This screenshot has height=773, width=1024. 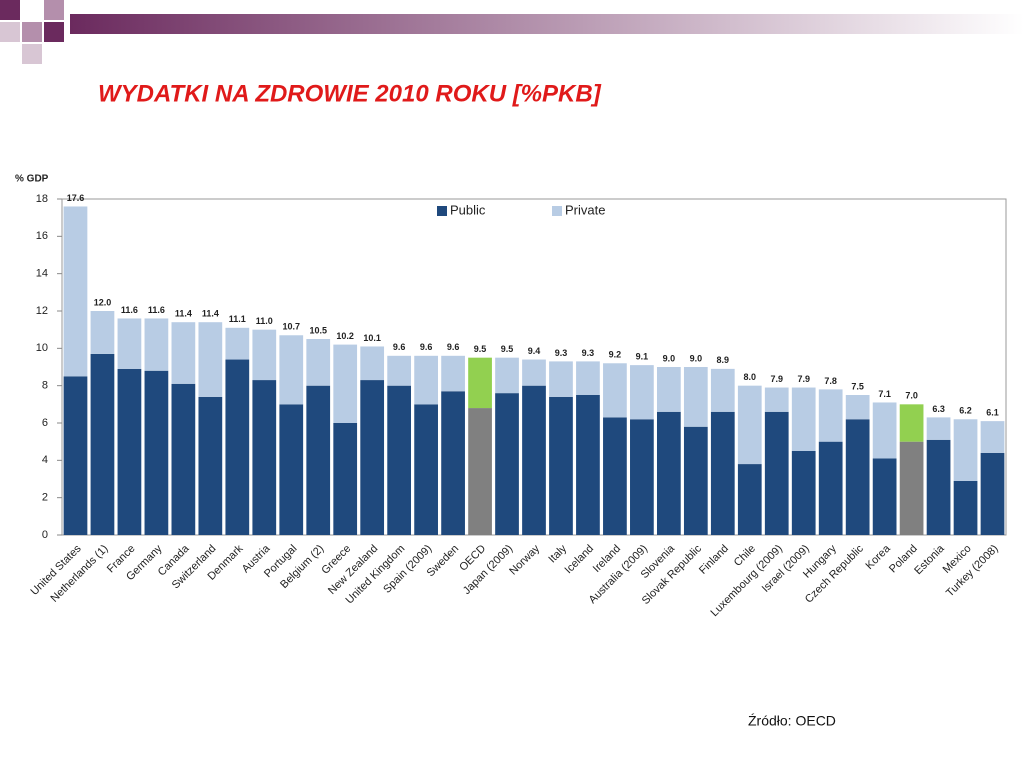 What do you see at coordinates (929, 559) in the screenshot?
I see `x-tick-label: Estonia` at bounding box center [929, 559].